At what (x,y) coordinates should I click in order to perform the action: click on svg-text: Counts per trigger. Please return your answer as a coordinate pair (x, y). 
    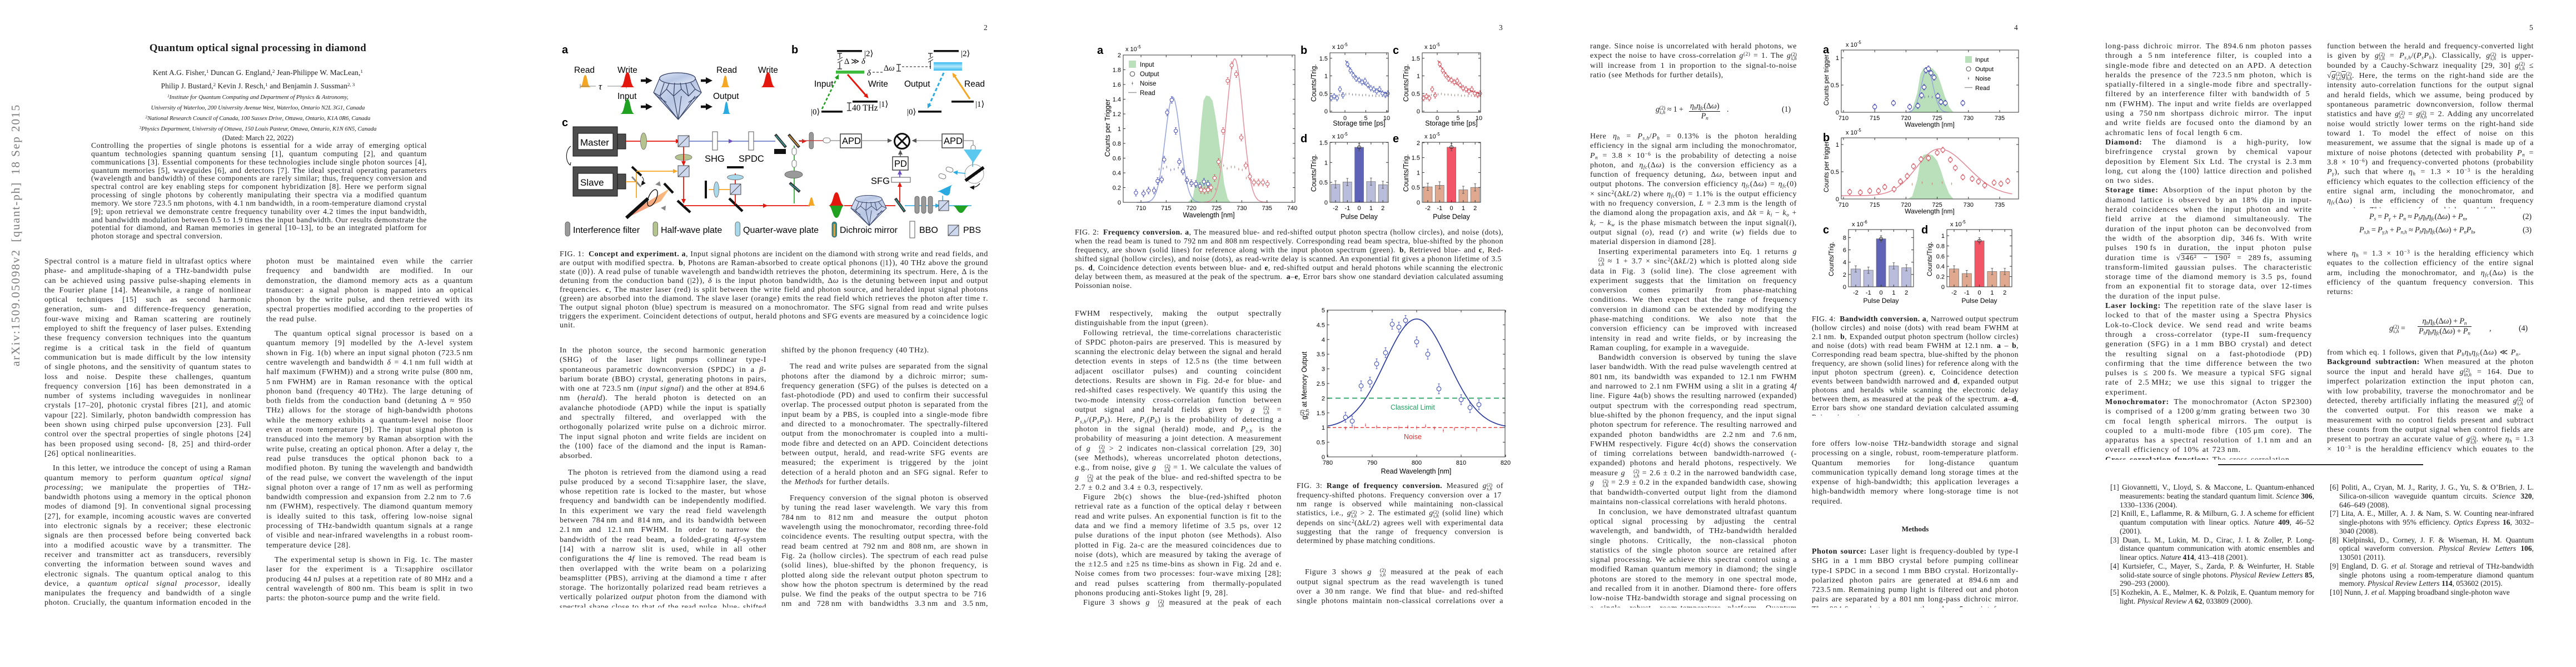
    Looking at the image, I should click on (1826, 166).